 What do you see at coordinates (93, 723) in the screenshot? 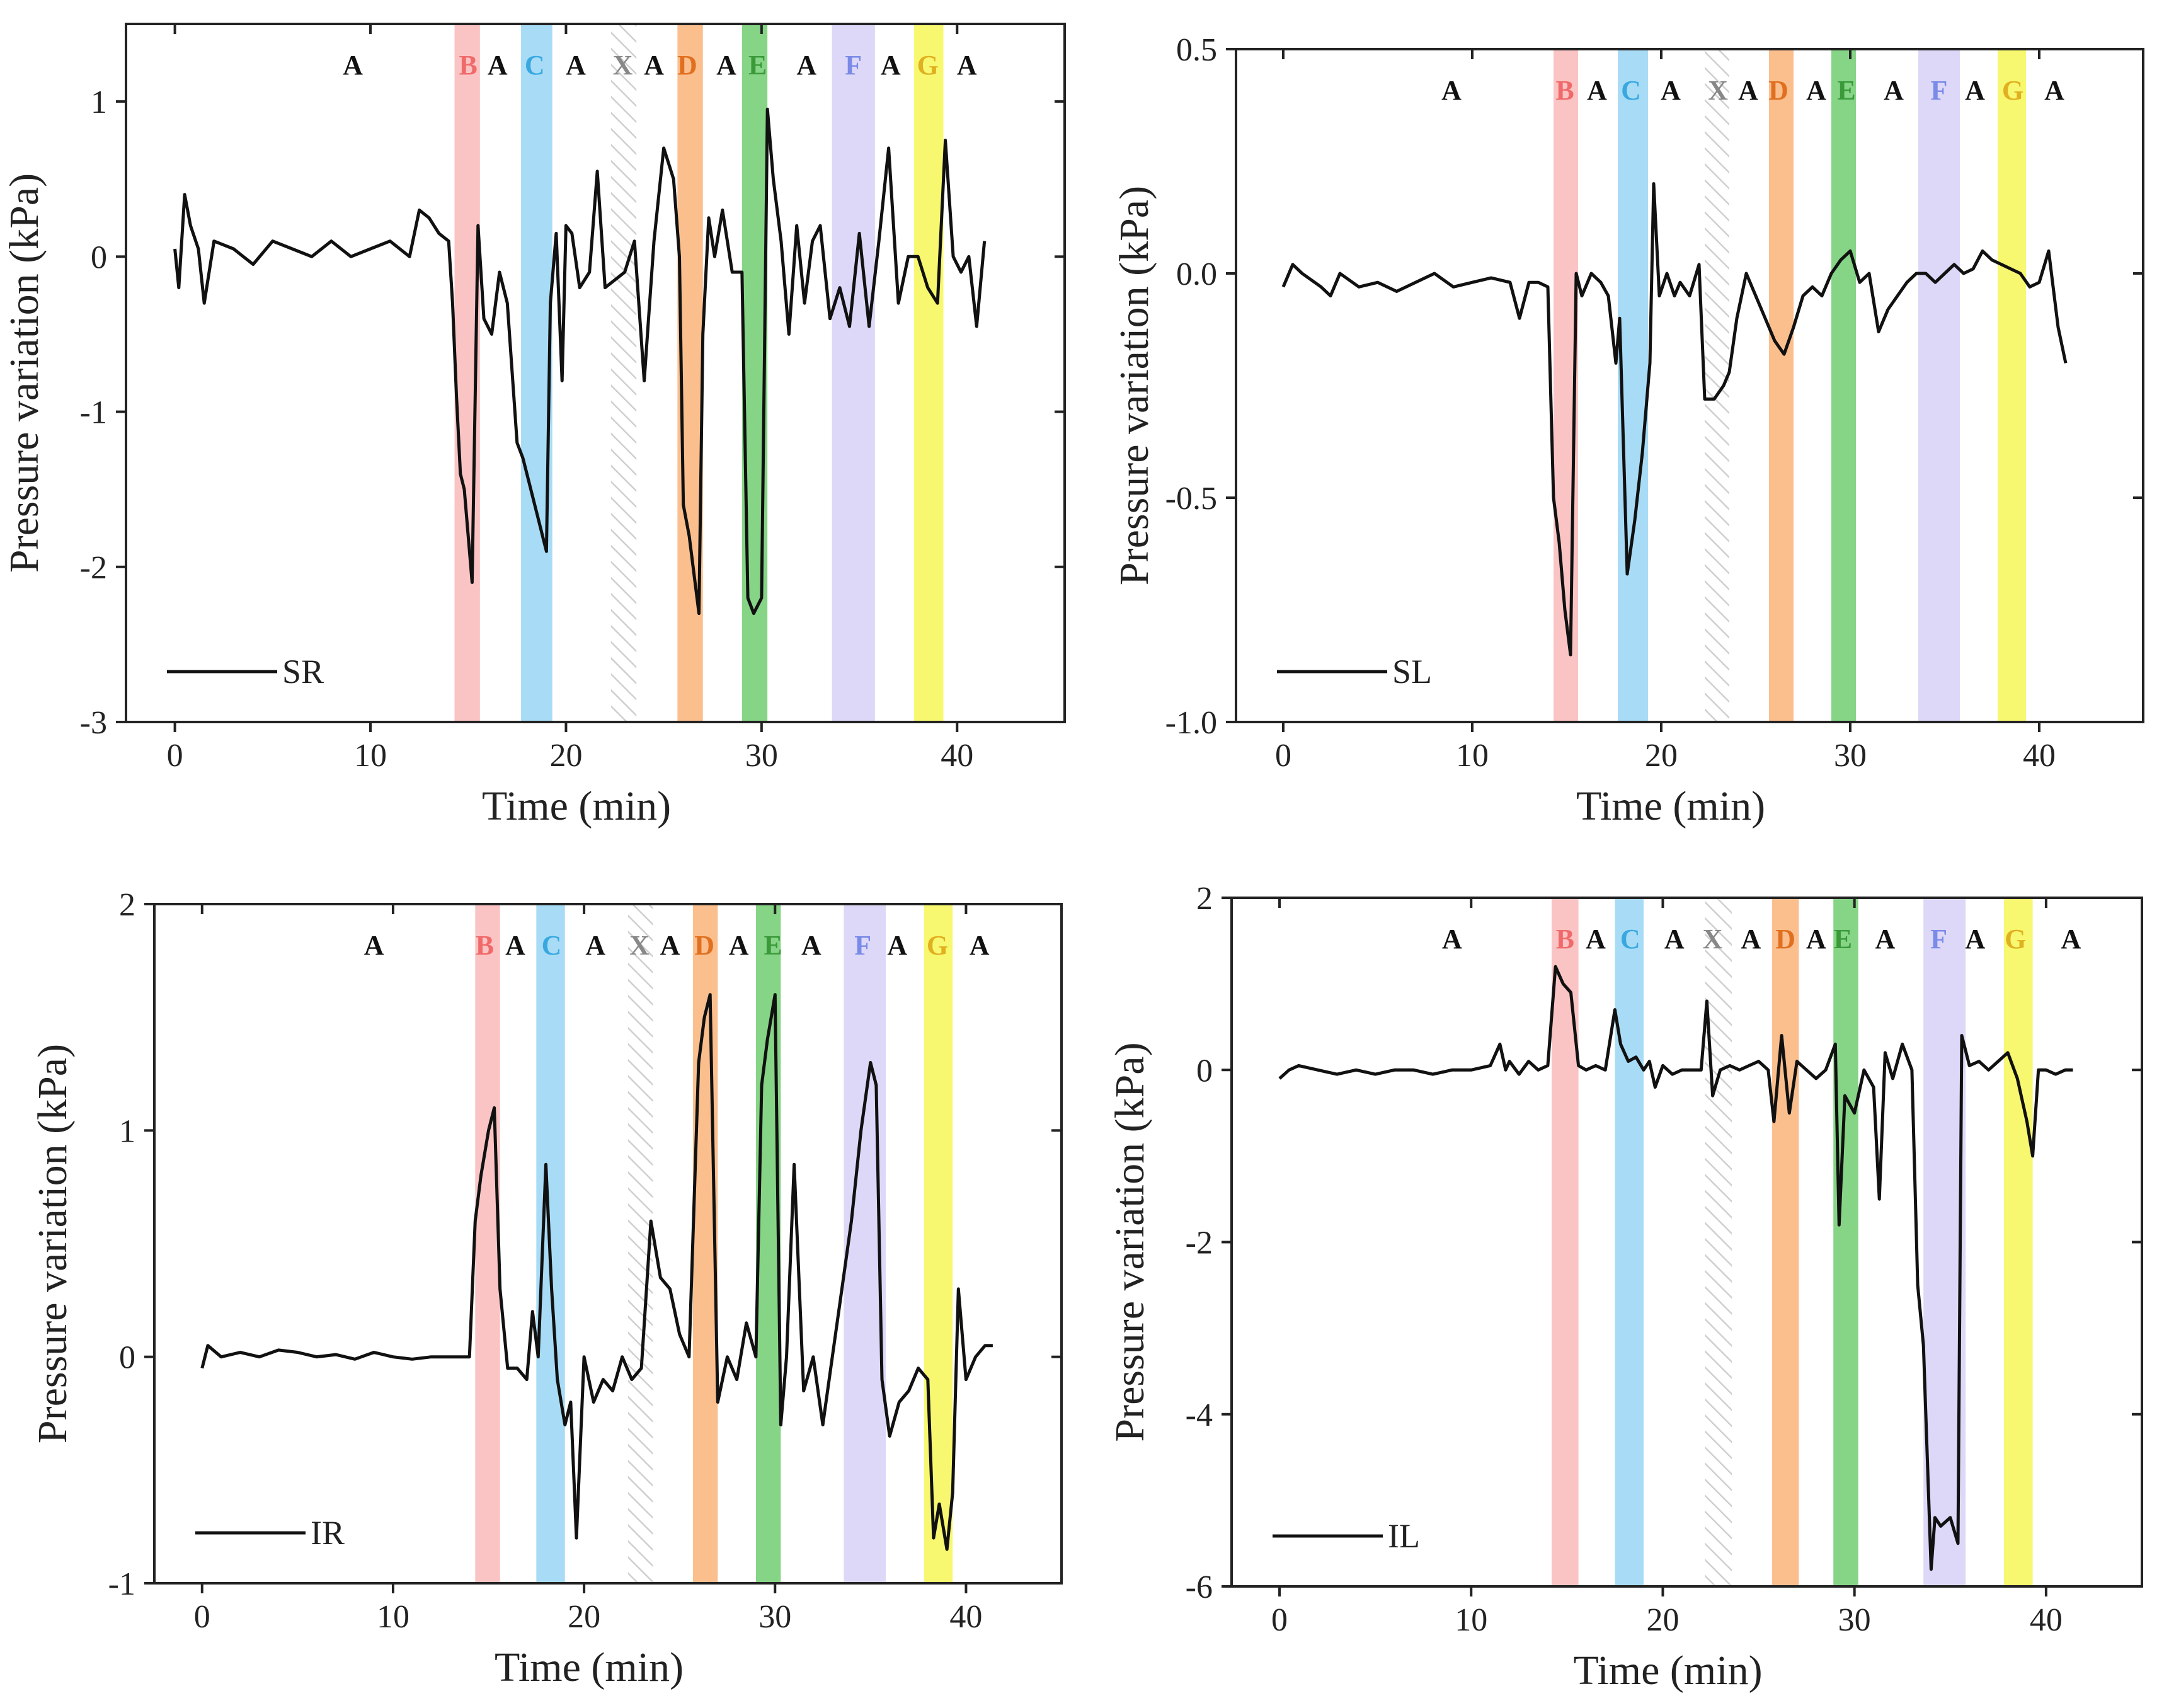
I see `y-tick-label: -3` at bounding box center [93, 723].